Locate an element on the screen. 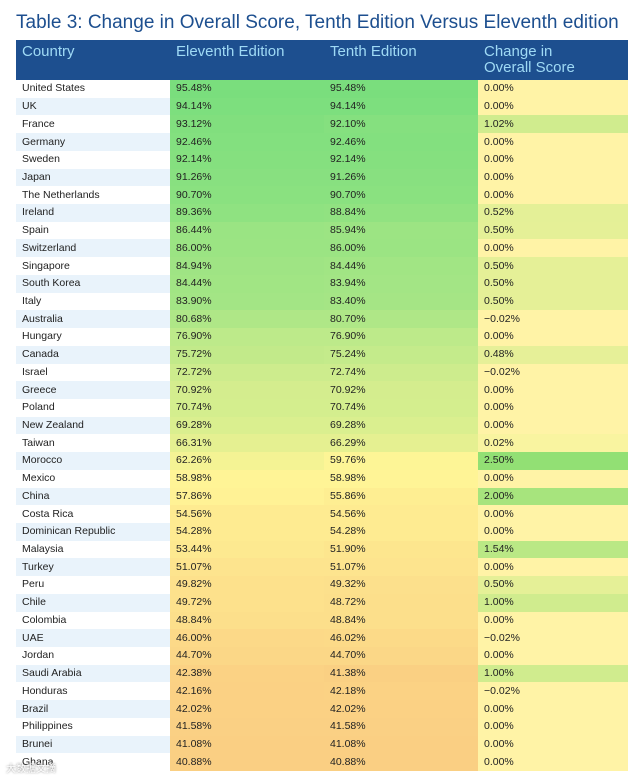 This screenshot has width=644, height=780. cell-eleventh-edition: 92.46% is located at coordinates (247, 142).